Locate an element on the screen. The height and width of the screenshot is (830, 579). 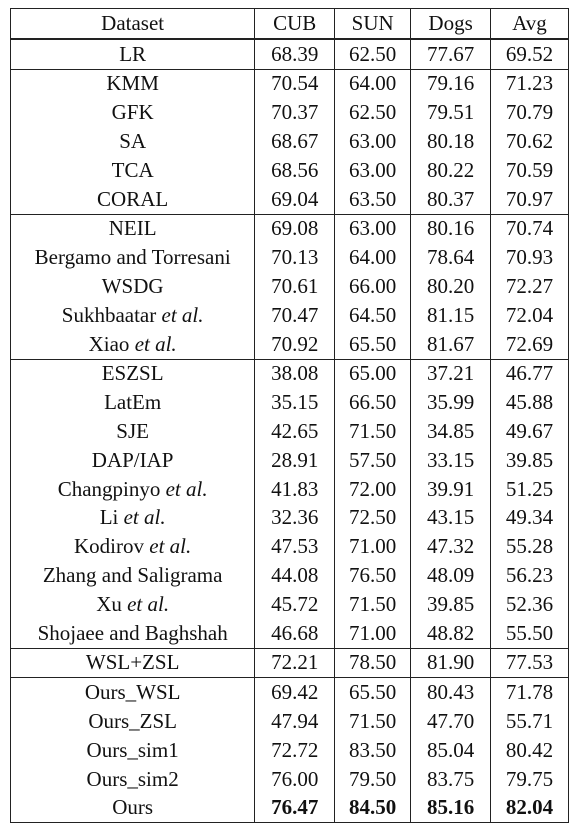
method-name: CORAL is located at coordinates (133, 198).